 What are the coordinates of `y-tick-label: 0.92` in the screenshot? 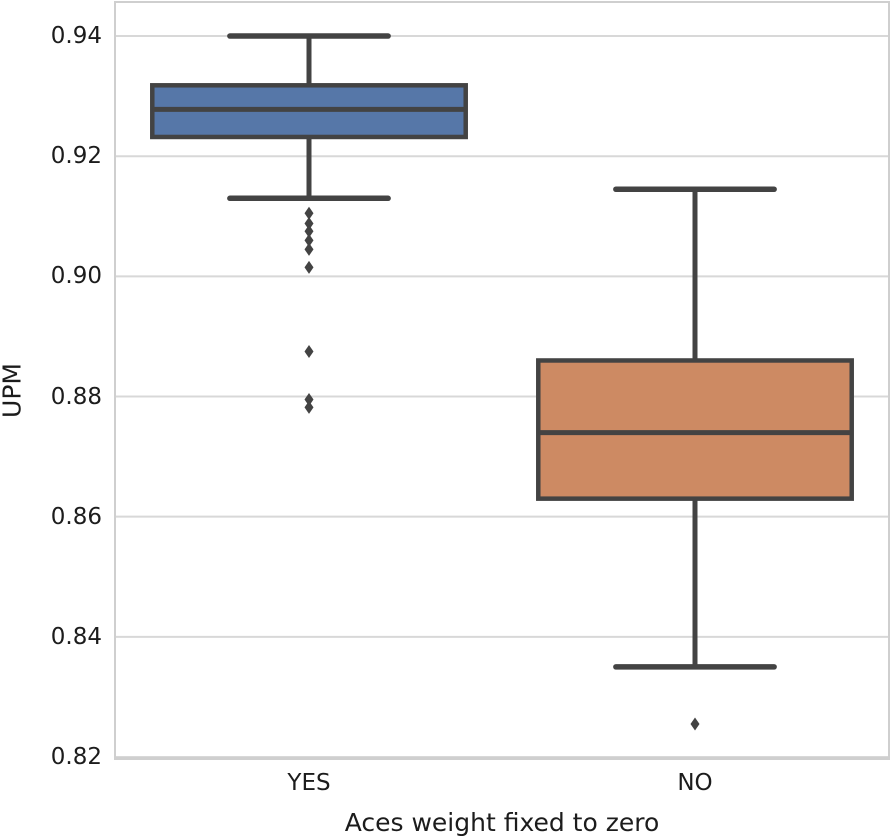 It's located at (76, 156).